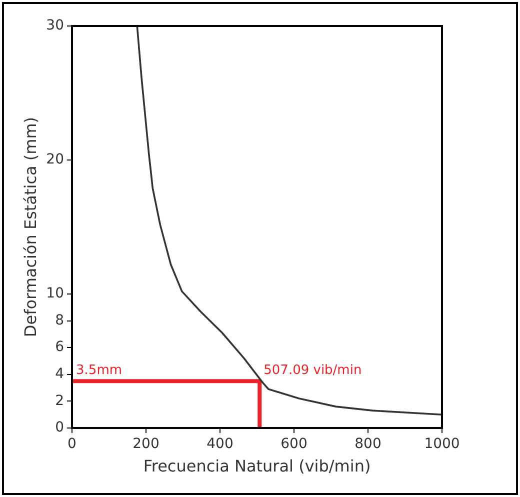  What do you see at coordinates (55, 160) in the screenshot?
I see `y-tick-label: 20` at bounding box center [55, 160].